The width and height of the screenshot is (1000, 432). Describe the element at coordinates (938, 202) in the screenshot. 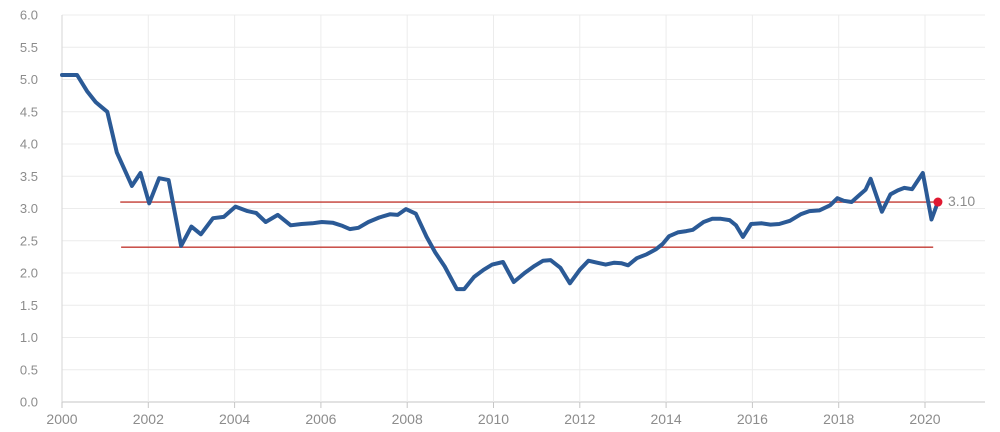

I see `end-marker-dot` at that location.